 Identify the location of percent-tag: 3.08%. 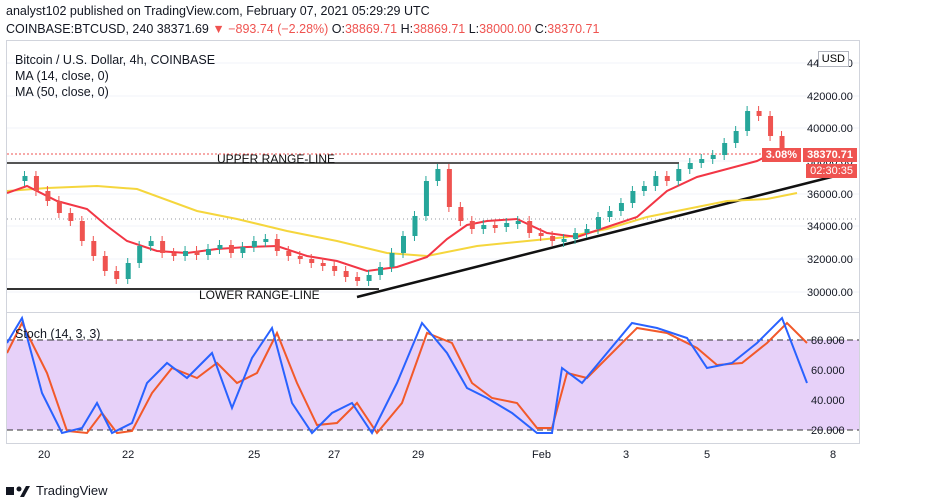
(781, 155).